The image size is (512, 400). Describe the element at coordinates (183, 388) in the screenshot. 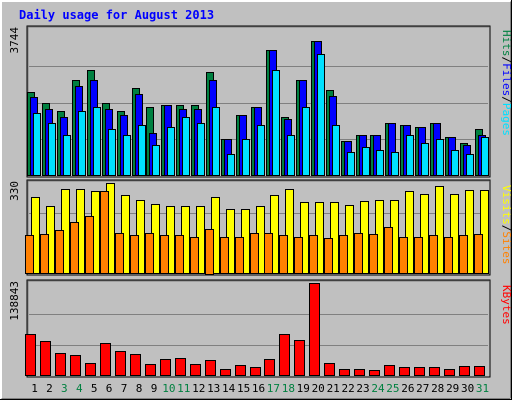

I see `x-tick-label-day-11: 11` at that location.